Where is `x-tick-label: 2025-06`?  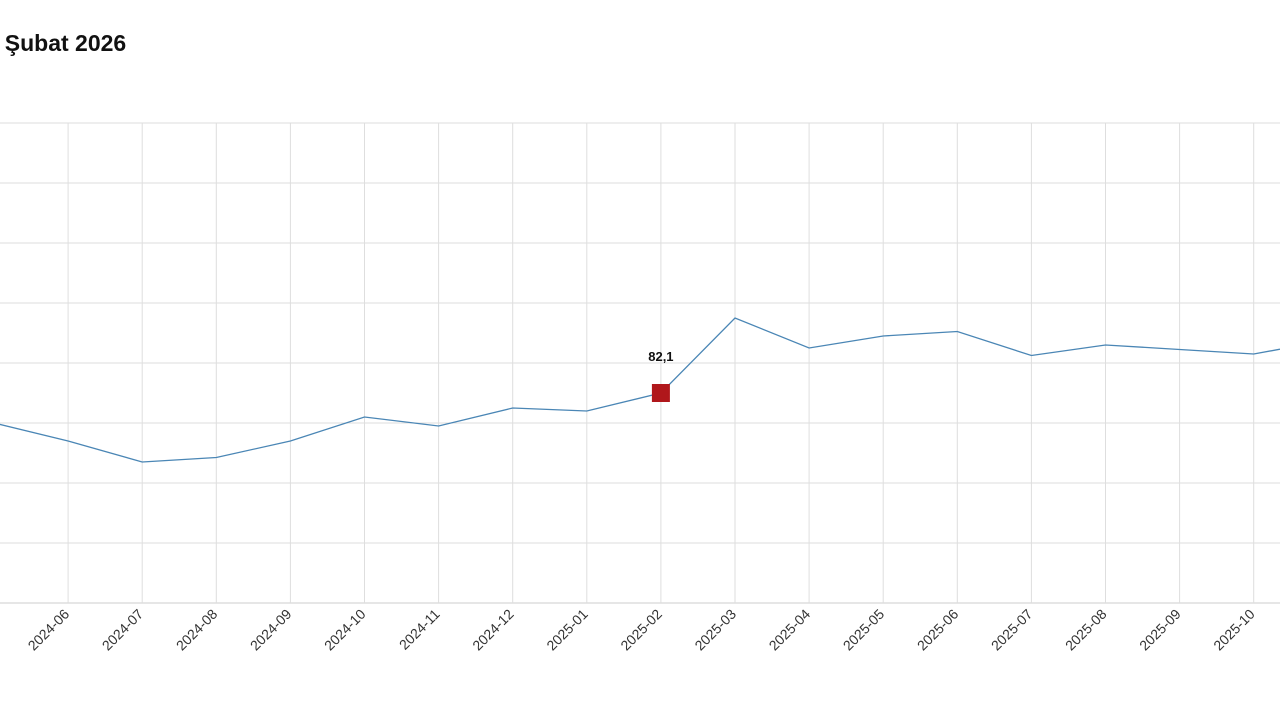
x-tick-label: 2025-06 is located at coordinates (938, 630).